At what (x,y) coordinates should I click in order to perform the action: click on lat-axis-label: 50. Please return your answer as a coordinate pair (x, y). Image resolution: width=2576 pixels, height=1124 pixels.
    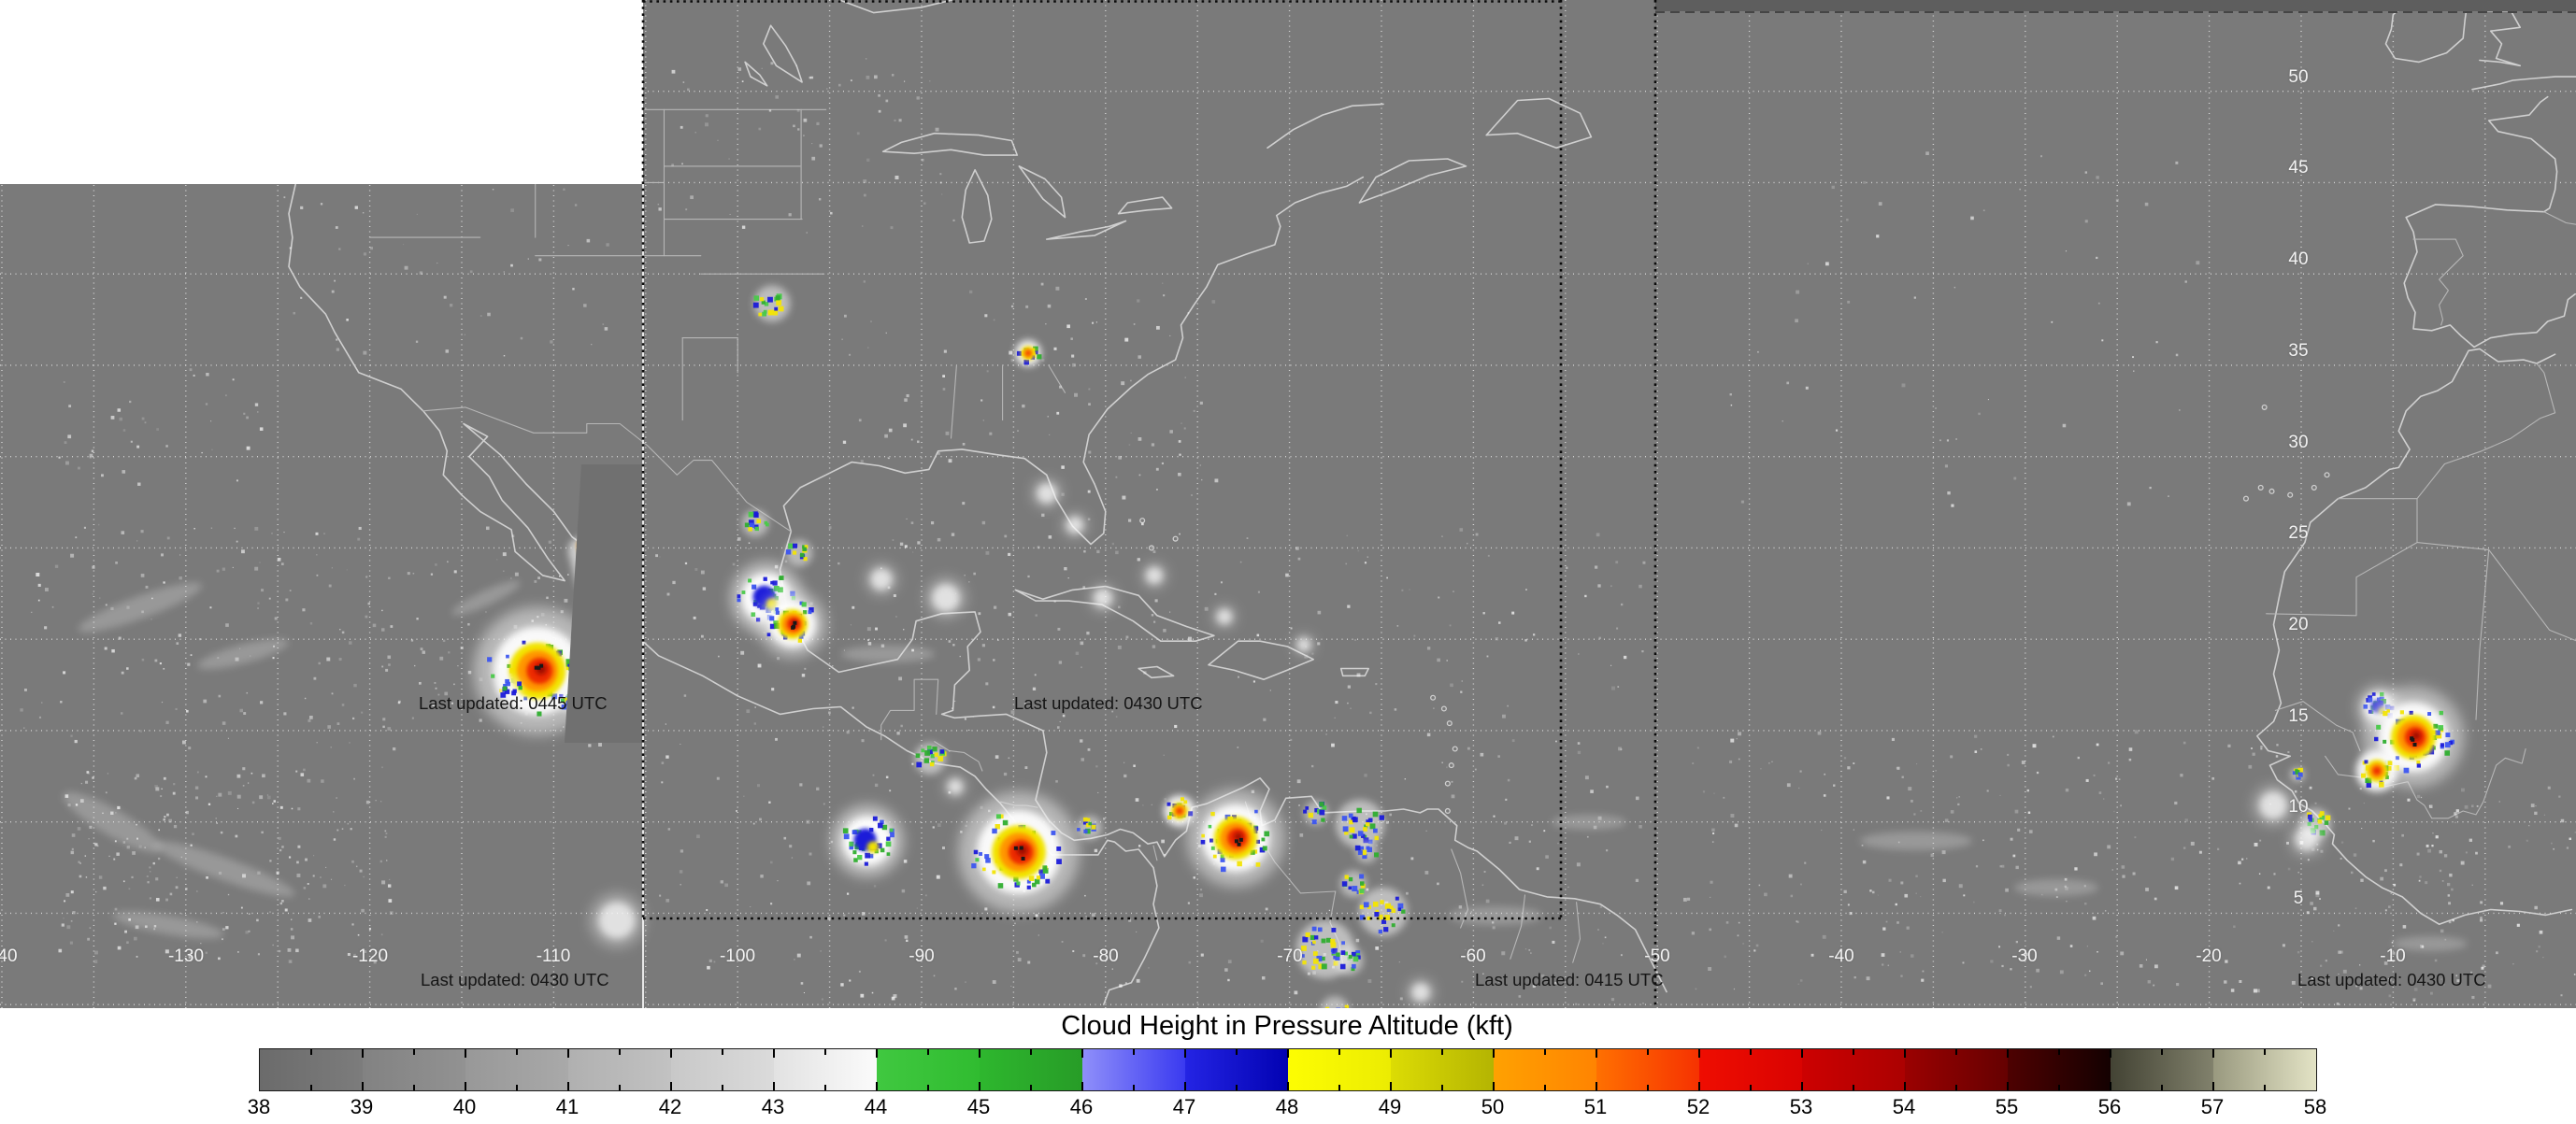
    Looking at the image, I should click on (2298, 77).